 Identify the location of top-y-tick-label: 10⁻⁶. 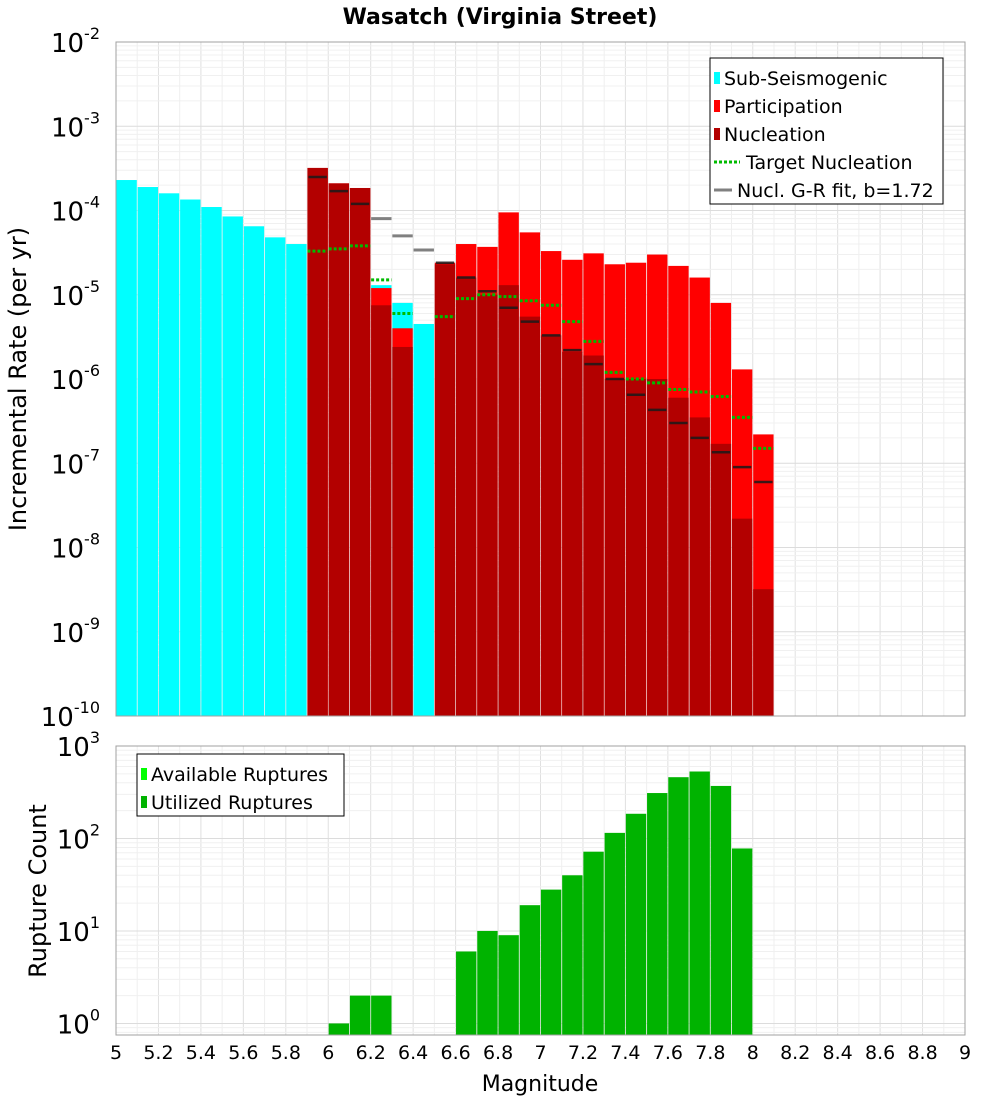
(75, 378).